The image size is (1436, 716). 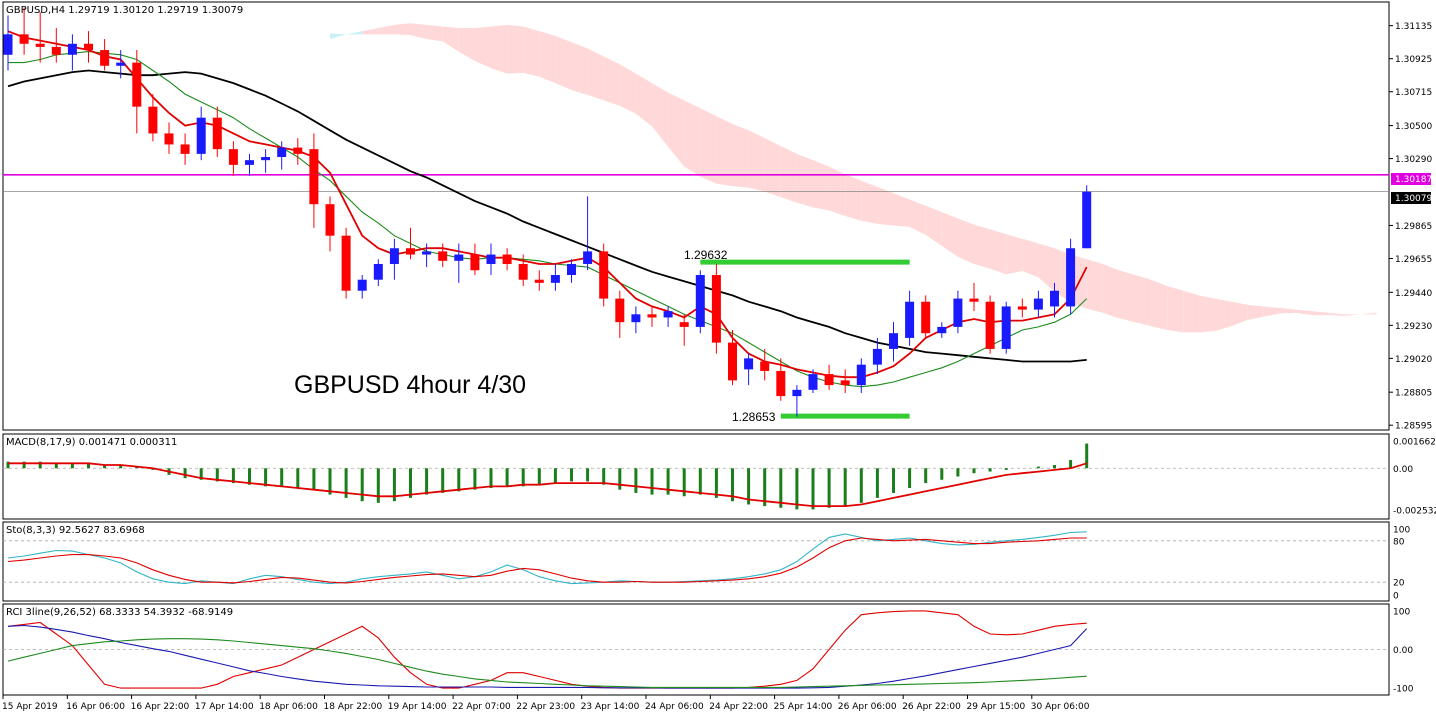 What do you see at coordinates (1403, 470) in the screenshot?
I see `macd-tick-label: 0.00` at bounding box center [1403, 470].